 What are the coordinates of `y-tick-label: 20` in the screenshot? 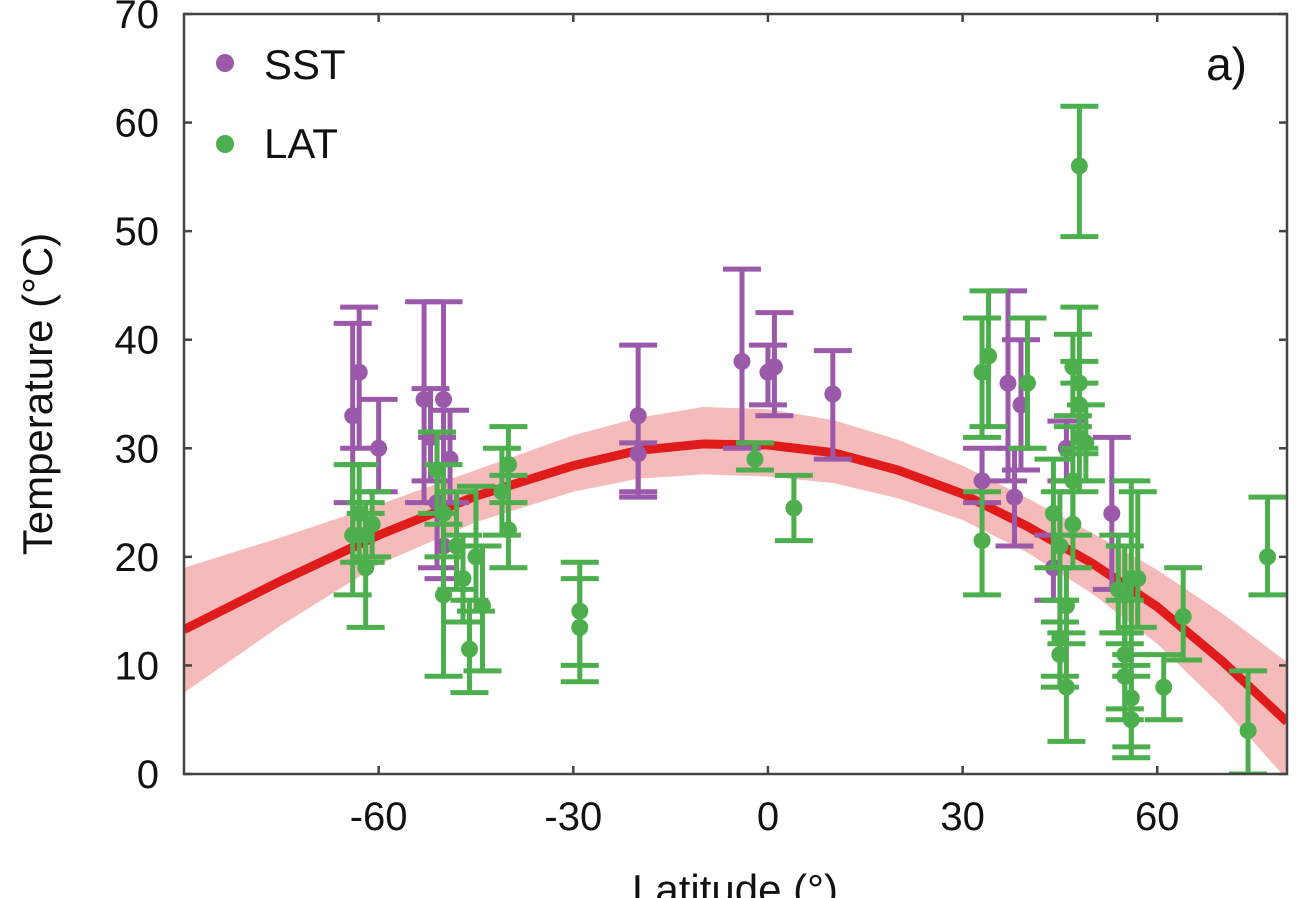 It's located at (137, 558).